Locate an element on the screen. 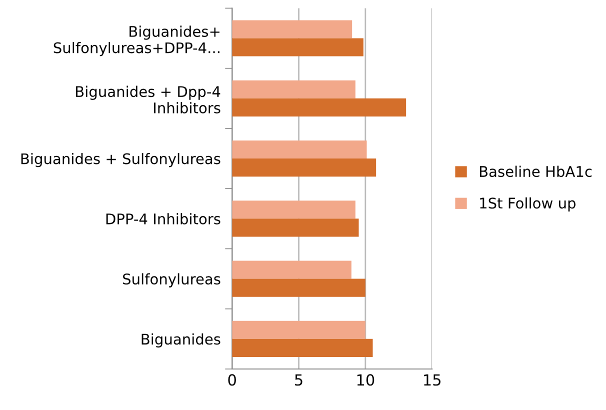 The height and width of the screenshot is (410, 606). x-tick-label: 5 is located at coordinates (298, 380).